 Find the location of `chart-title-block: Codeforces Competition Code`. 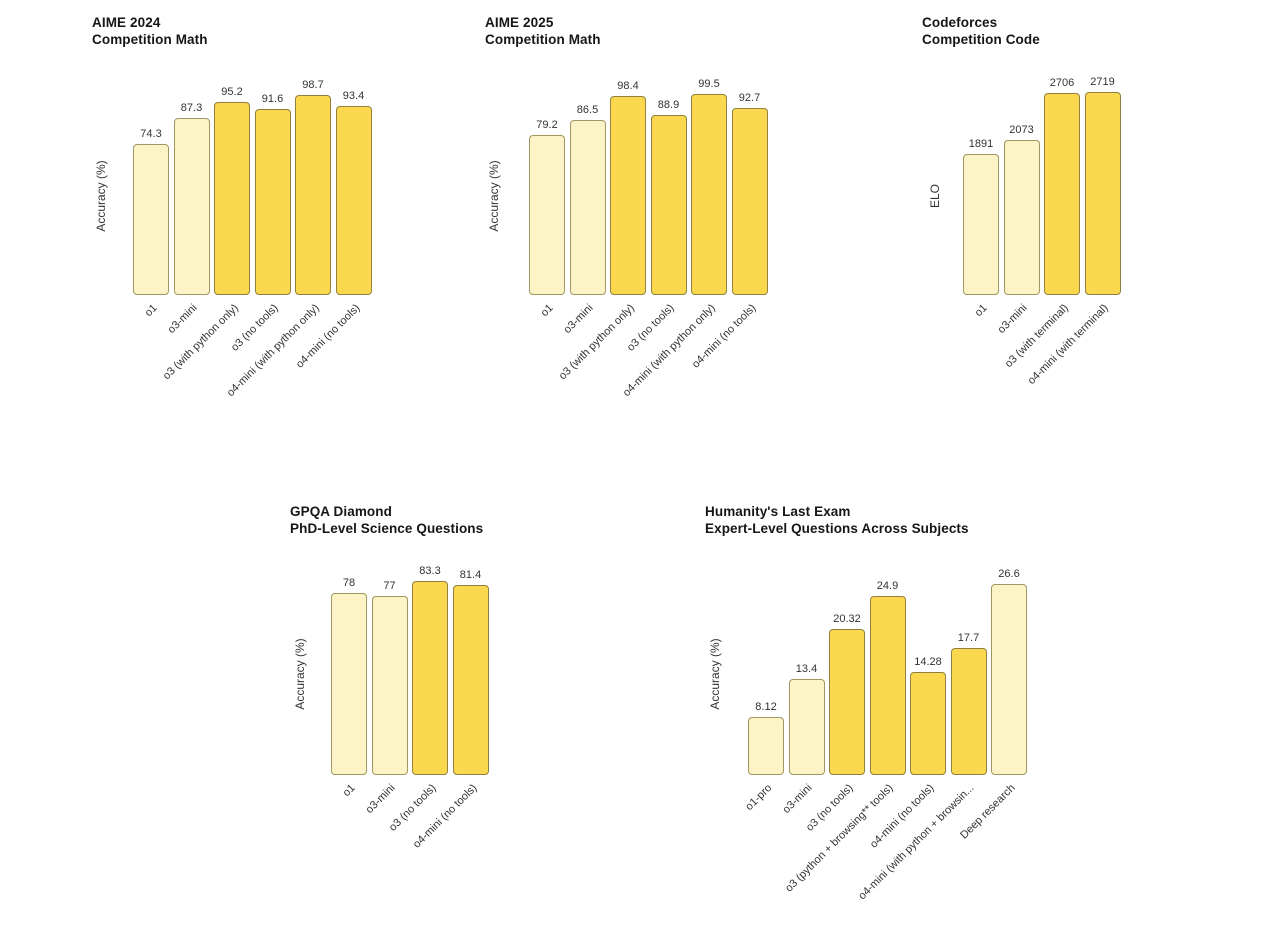

chart-title-block: Codeforces Competition Code is located at coordinates (981, 31).